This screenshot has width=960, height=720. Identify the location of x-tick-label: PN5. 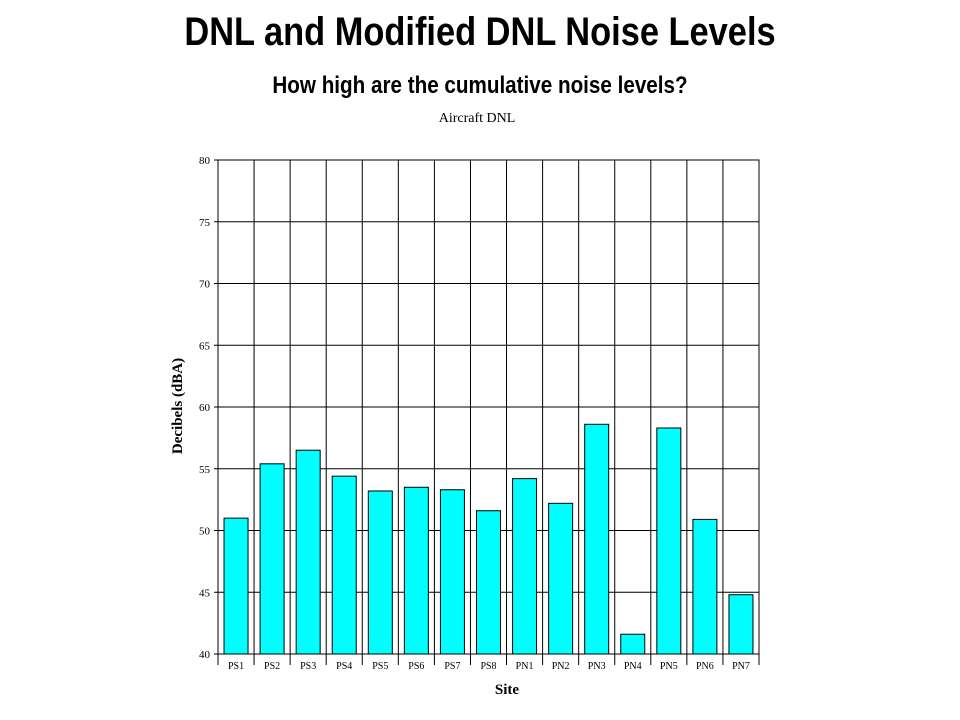
(669, 666).